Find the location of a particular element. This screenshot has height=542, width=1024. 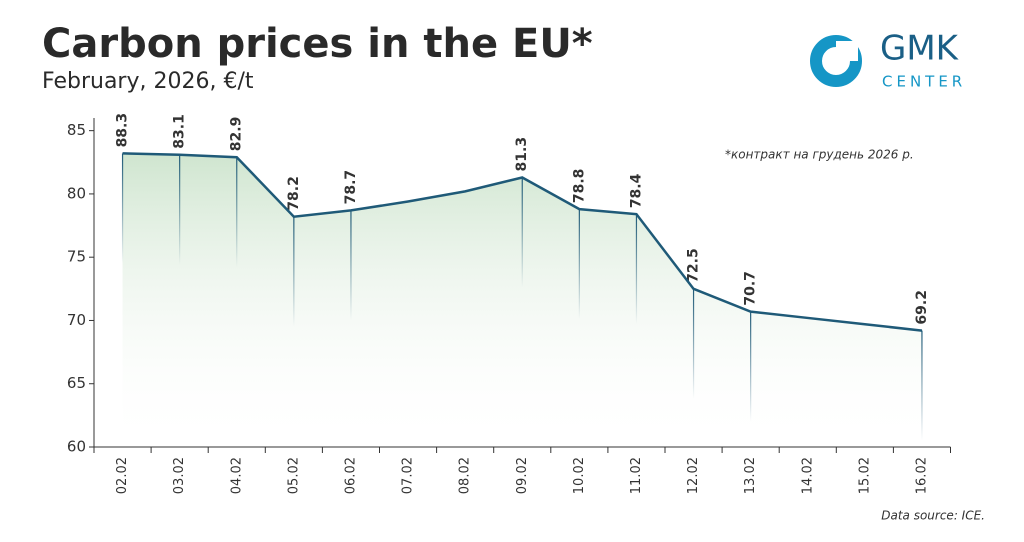

x-tick-label: 07.02 is located at coordinates (408, 475).